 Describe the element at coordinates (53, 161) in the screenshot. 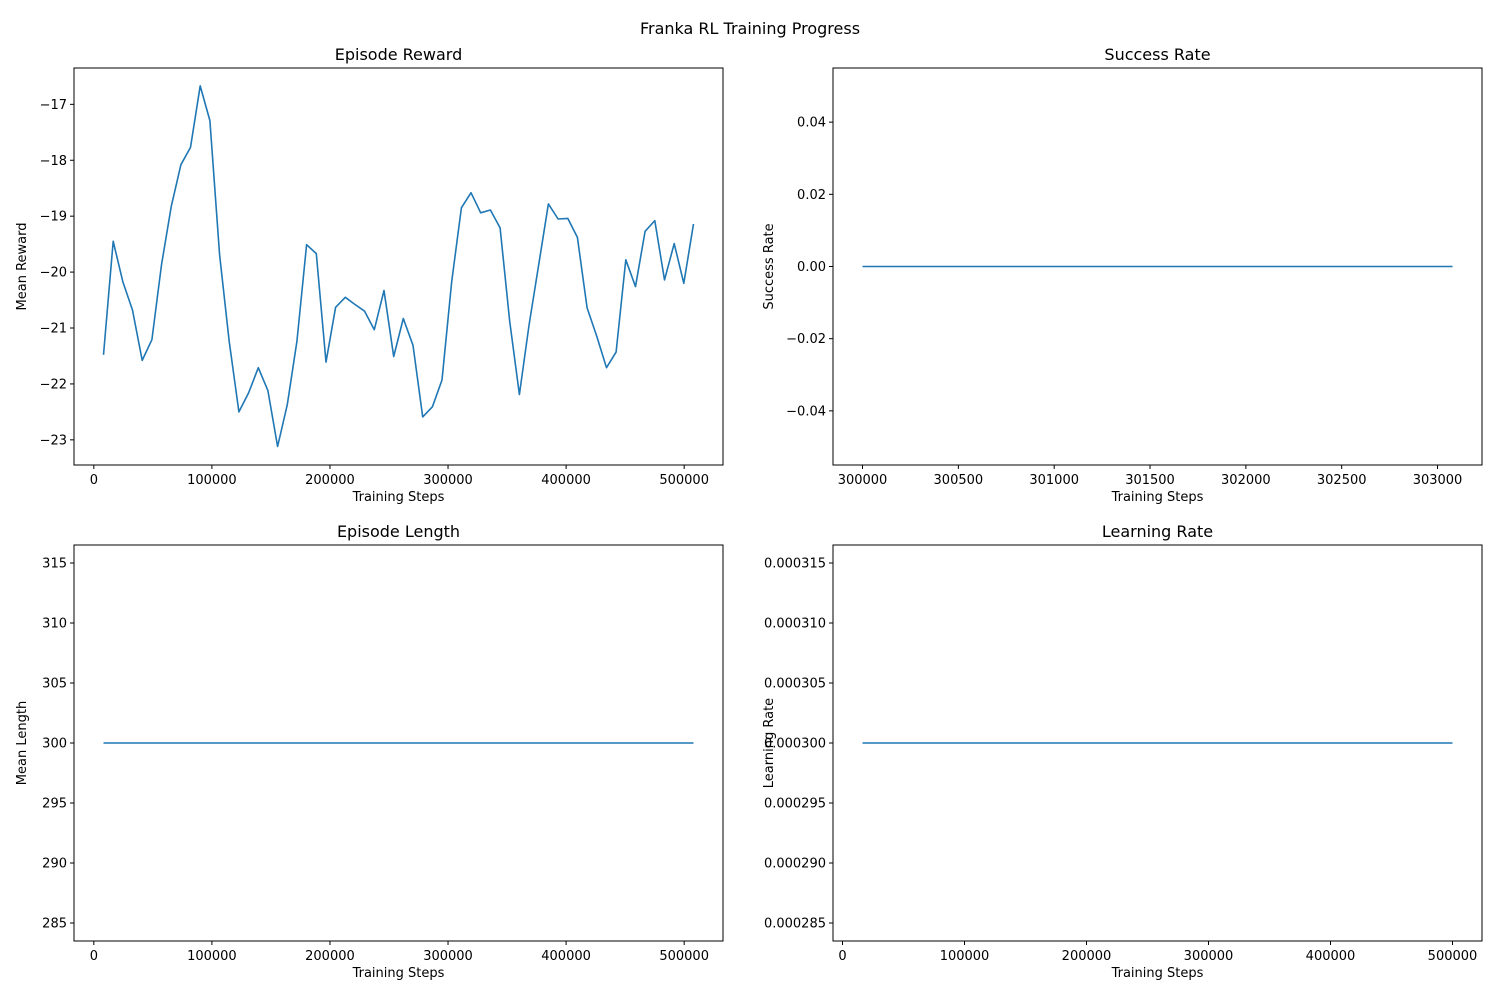

I see `y-tick-label: −18` at that location.